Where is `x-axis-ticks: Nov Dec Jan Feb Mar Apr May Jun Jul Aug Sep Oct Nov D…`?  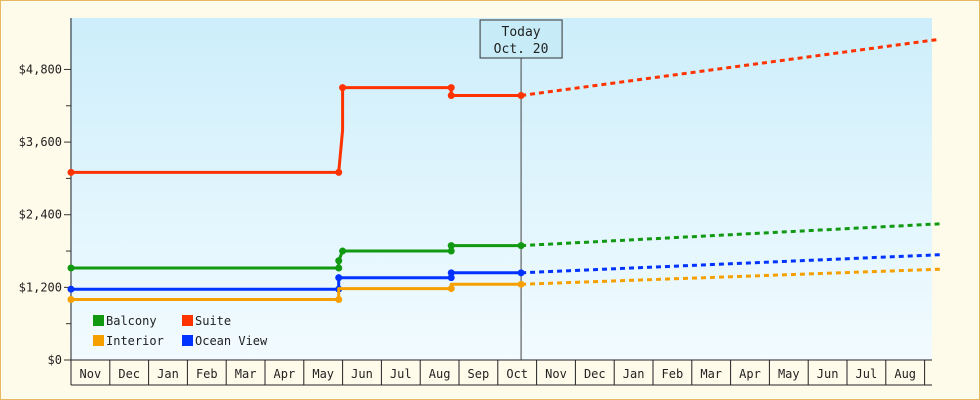 x-axis-ticks: Nov Dec Jan Feb Mar Apr May Jun Jul Aug Sep Oct Nov D… is located at coordinates (498, 372).